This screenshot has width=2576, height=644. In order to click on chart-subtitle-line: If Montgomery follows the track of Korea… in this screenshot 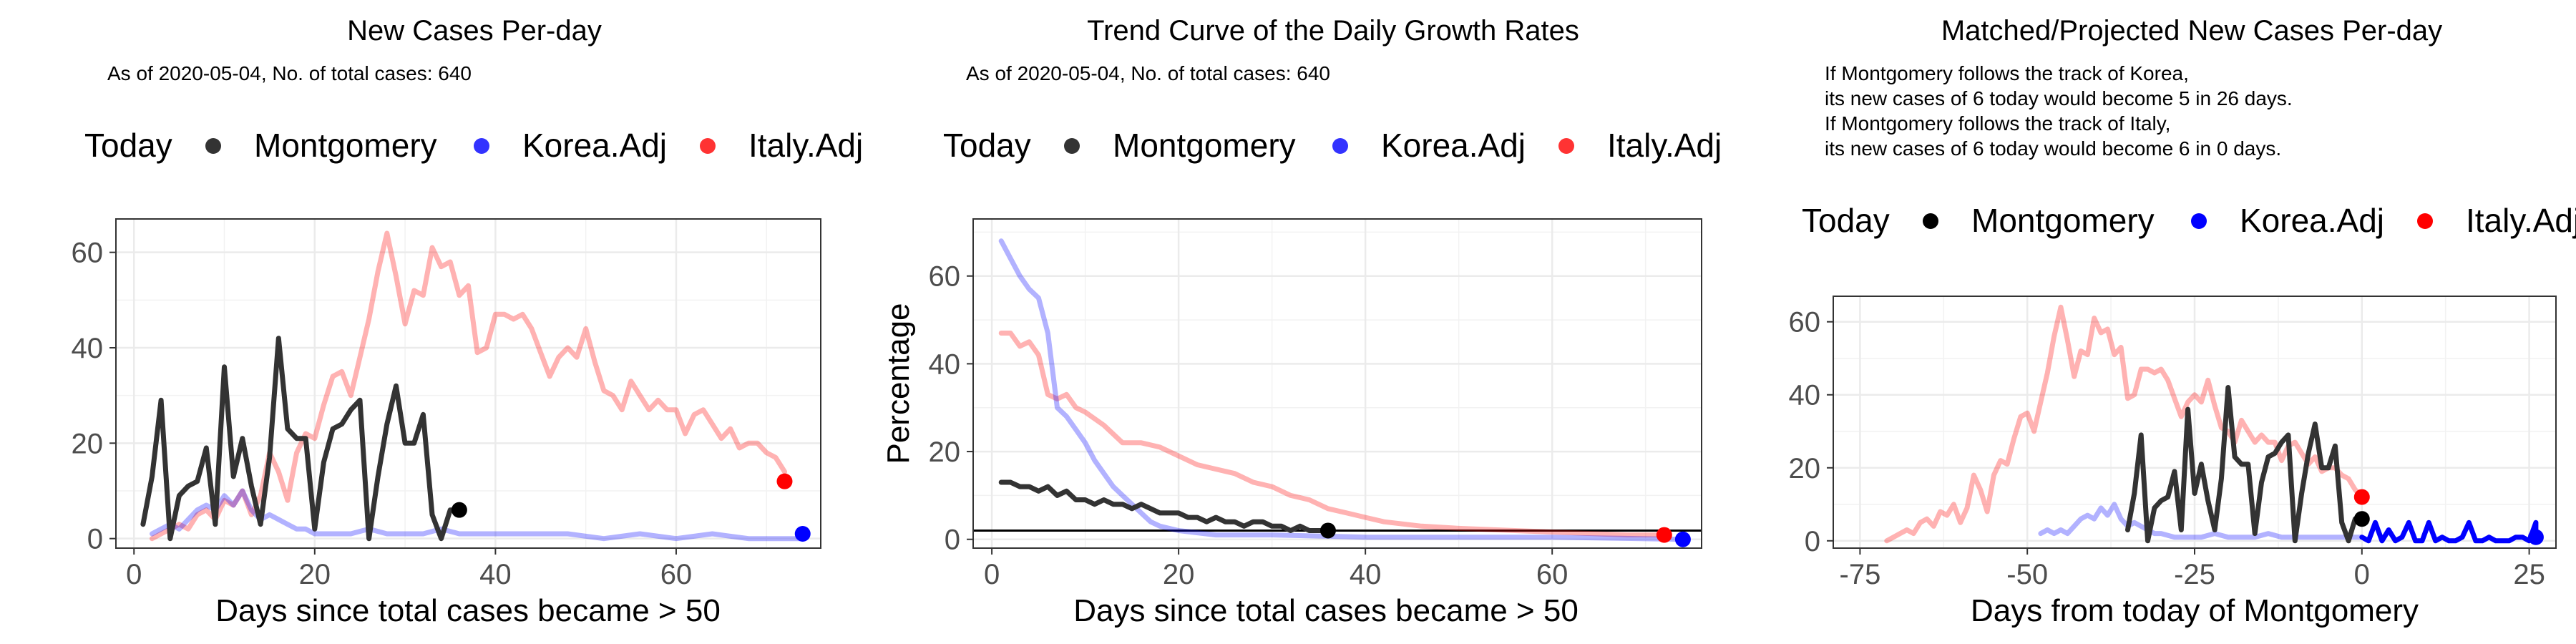, I will do `click(2007, 73)`.